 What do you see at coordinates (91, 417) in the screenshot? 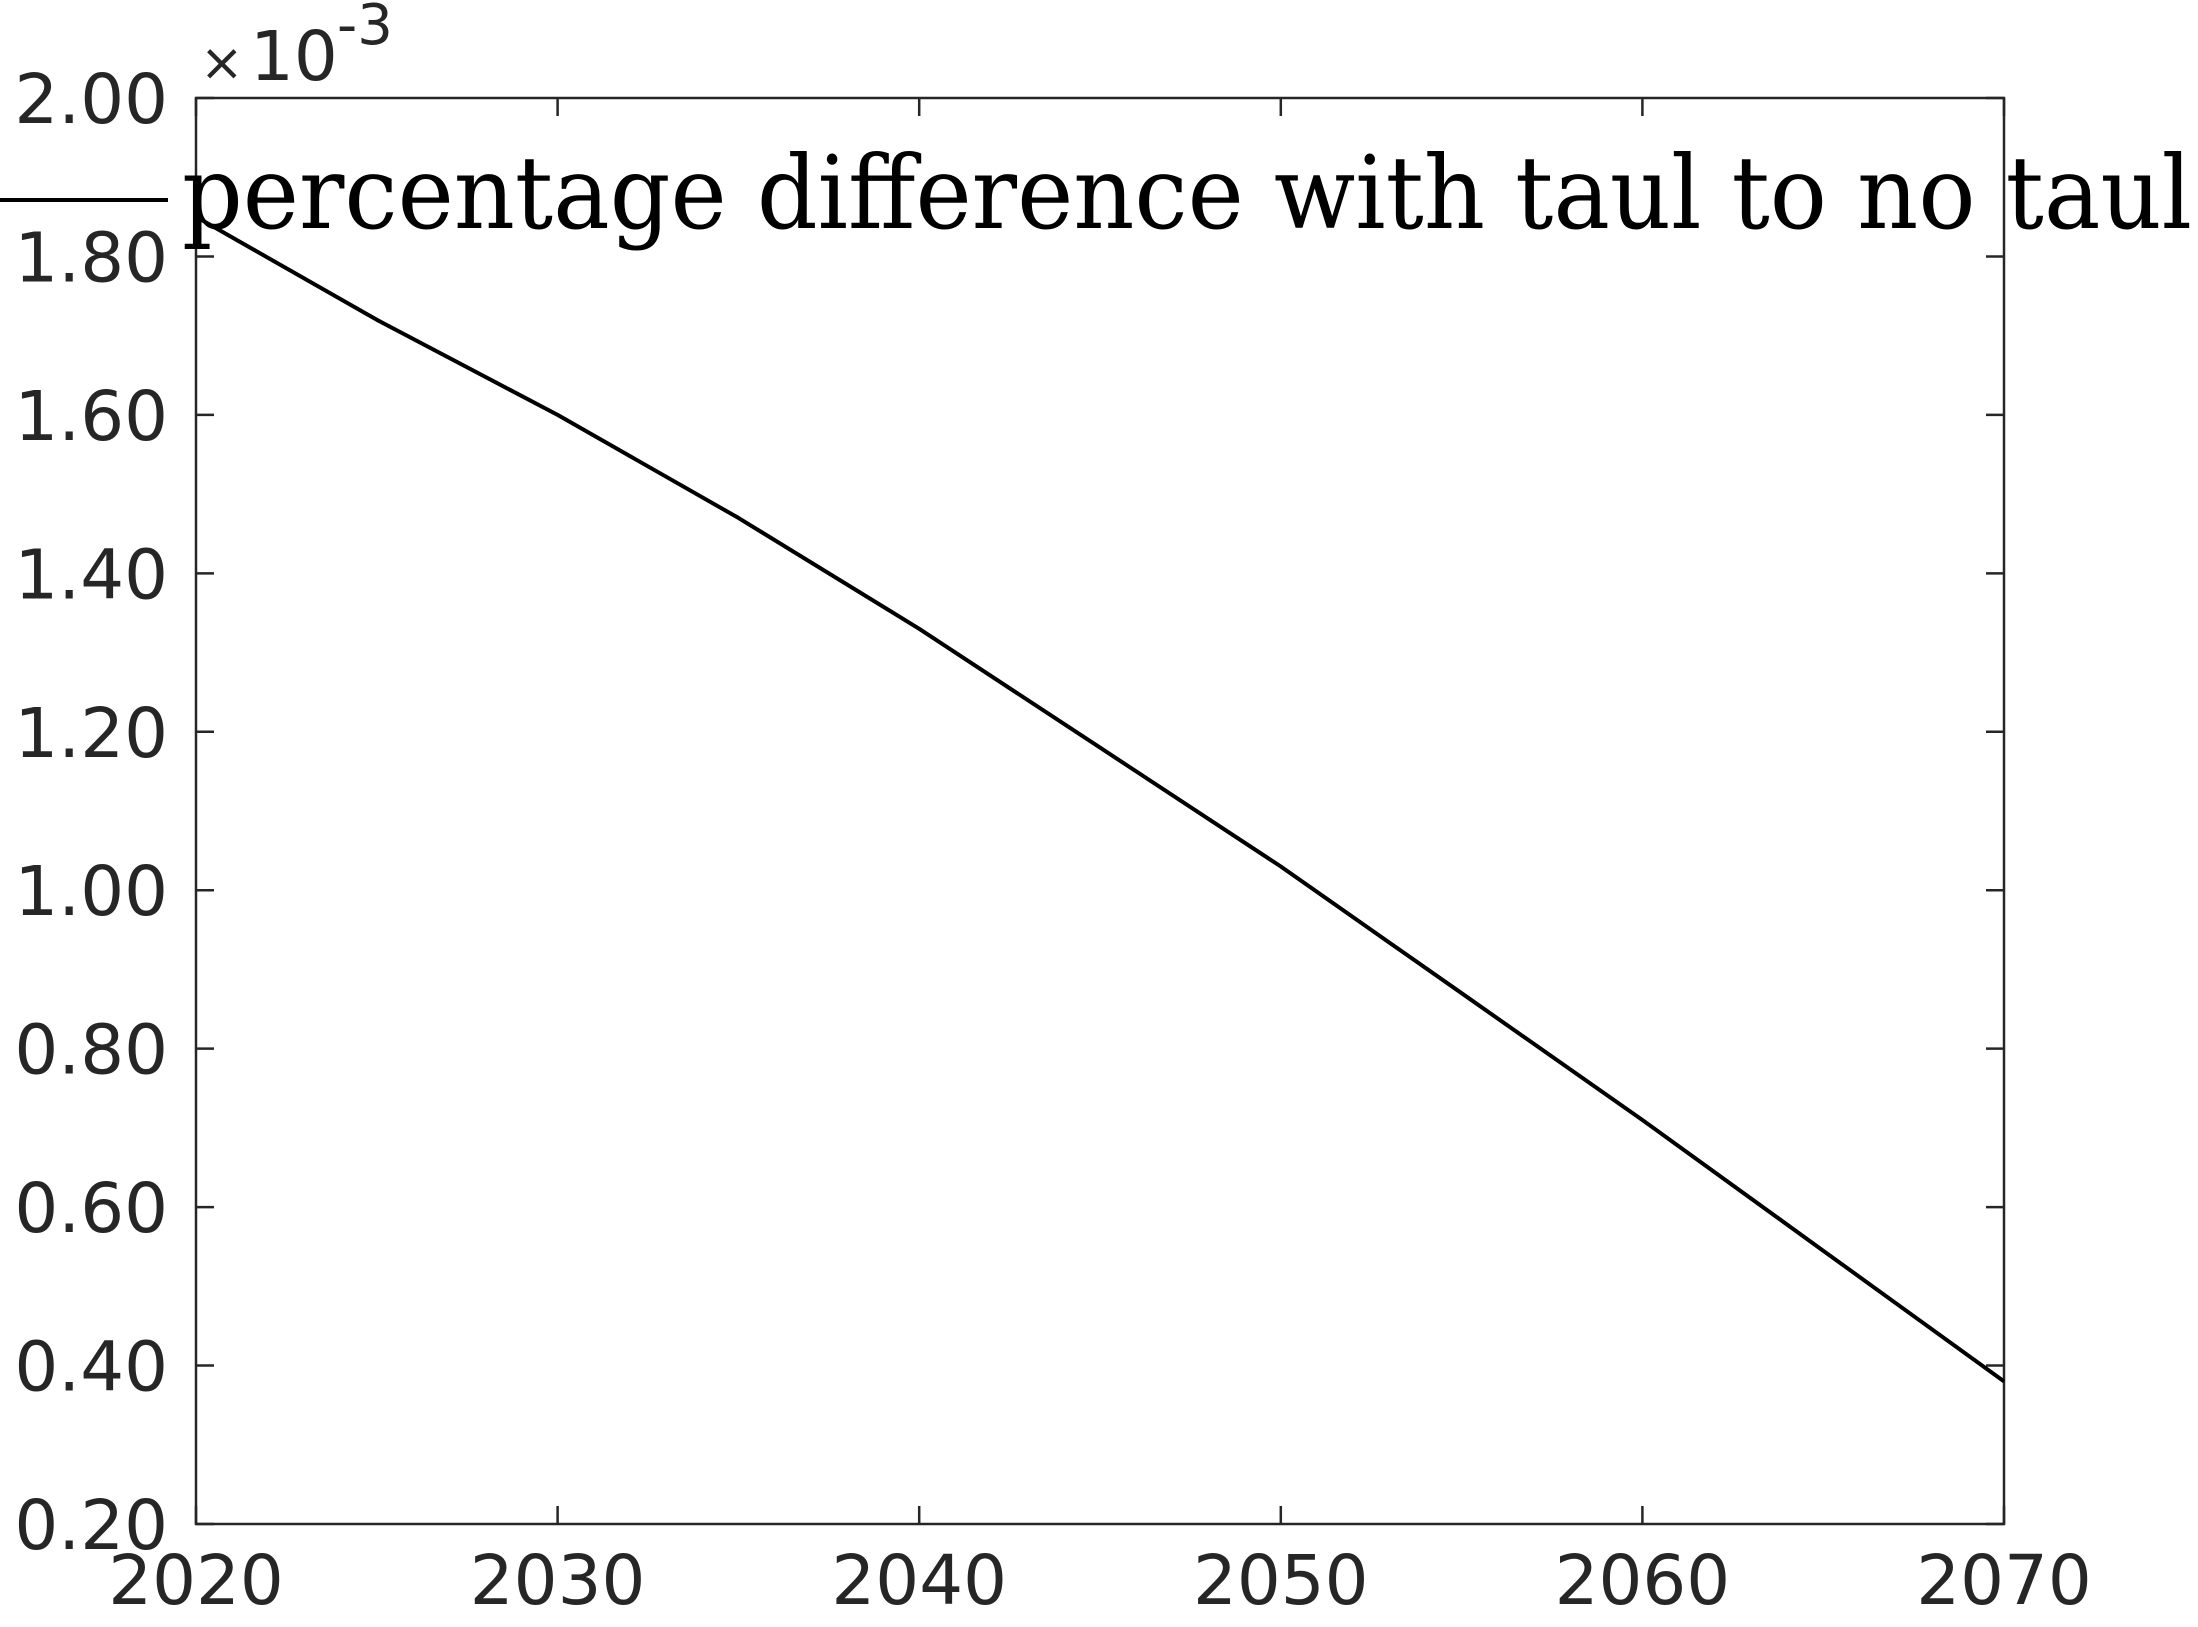
I see `y-tick-label: 1.60` at bounding box center [91, 417].